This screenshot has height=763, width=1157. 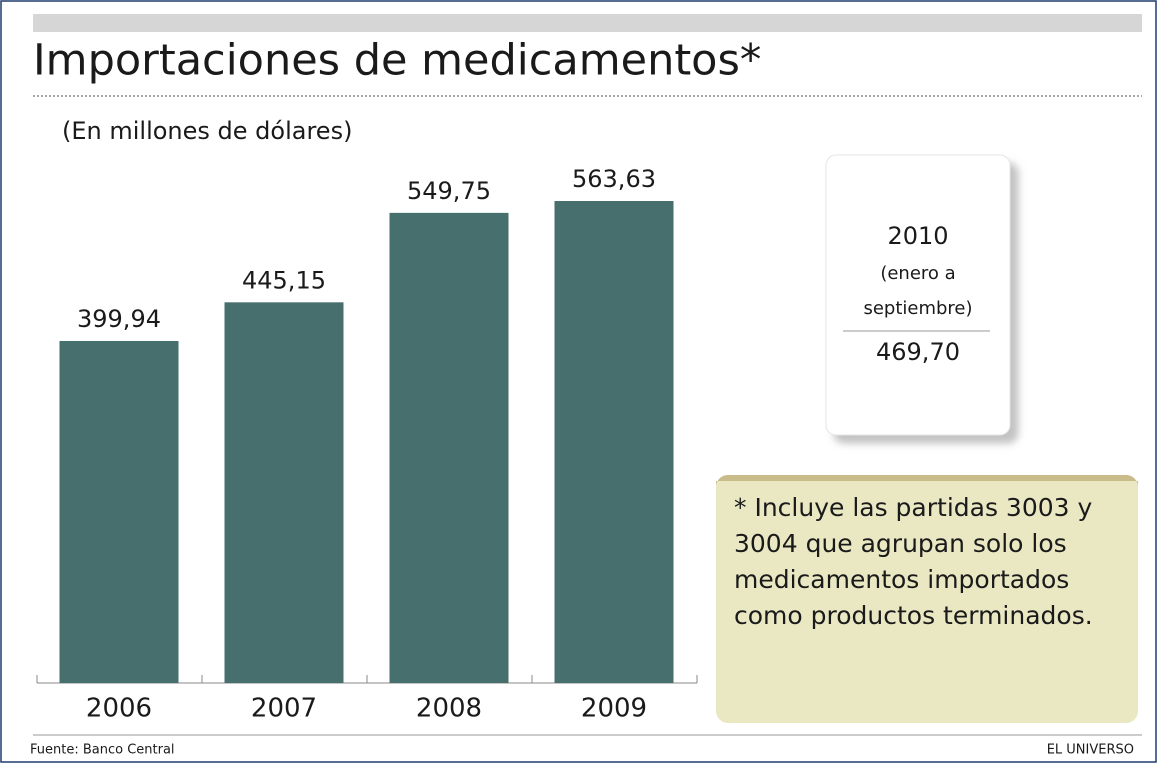 I want to click on header-bar, so click(x=587, y=23).